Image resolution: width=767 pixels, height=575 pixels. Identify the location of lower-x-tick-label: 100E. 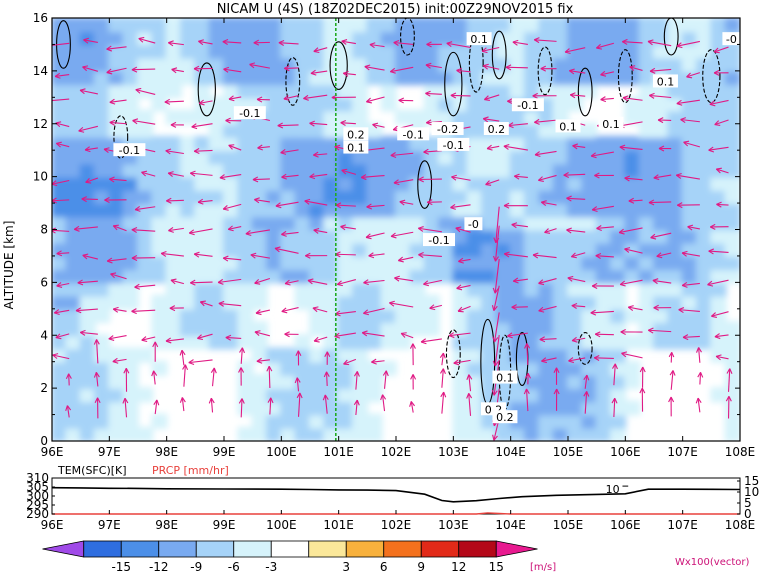
(281, 525).